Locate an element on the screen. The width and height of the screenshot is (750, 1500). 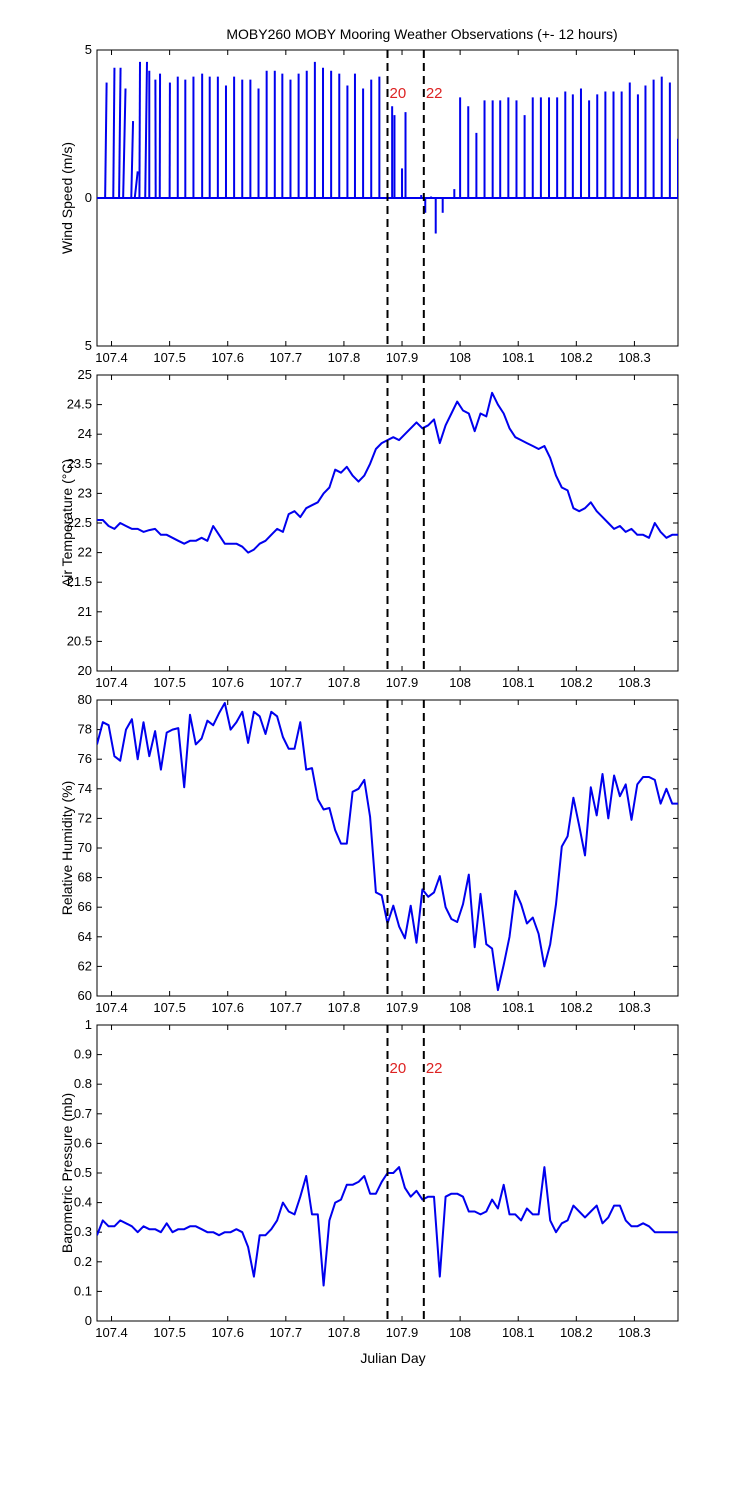
y-axis-label: Relative Humidity (%) is located at coordinates (67, 848).